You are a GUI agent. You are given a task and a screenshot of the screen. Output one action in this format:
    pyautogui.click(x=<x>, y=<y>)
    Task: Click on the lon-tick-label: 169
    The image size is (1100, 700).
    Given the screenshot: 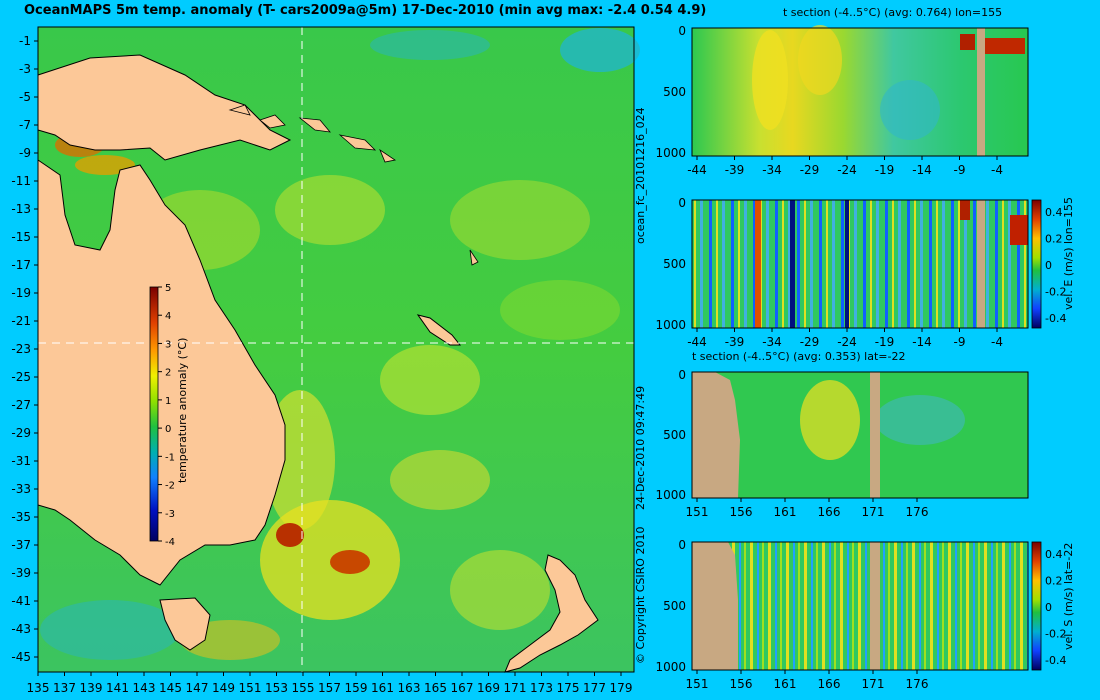 What is the action you would take?
    pyautogui.click(x=488, y=688)
    